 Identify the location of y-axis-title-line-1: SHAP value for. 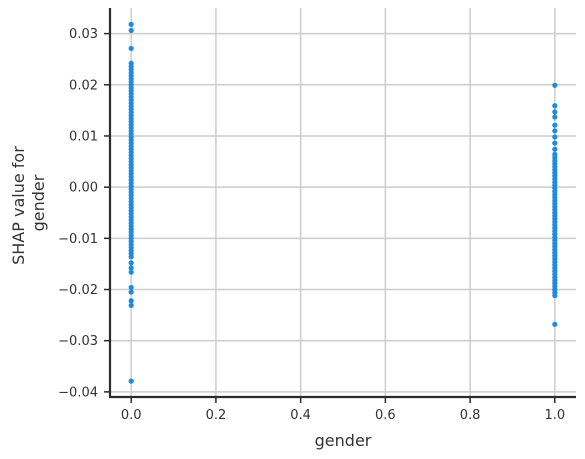
(18, 205).